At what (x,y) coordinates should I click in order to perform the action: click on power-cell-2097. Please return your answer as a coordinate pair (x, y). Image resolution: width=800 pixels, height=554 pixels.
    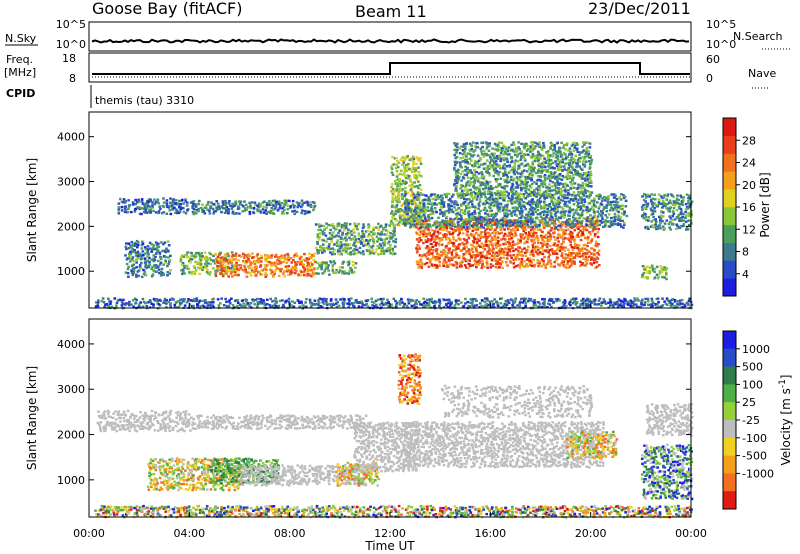
    Looking at the image, I should click on (493, 252).